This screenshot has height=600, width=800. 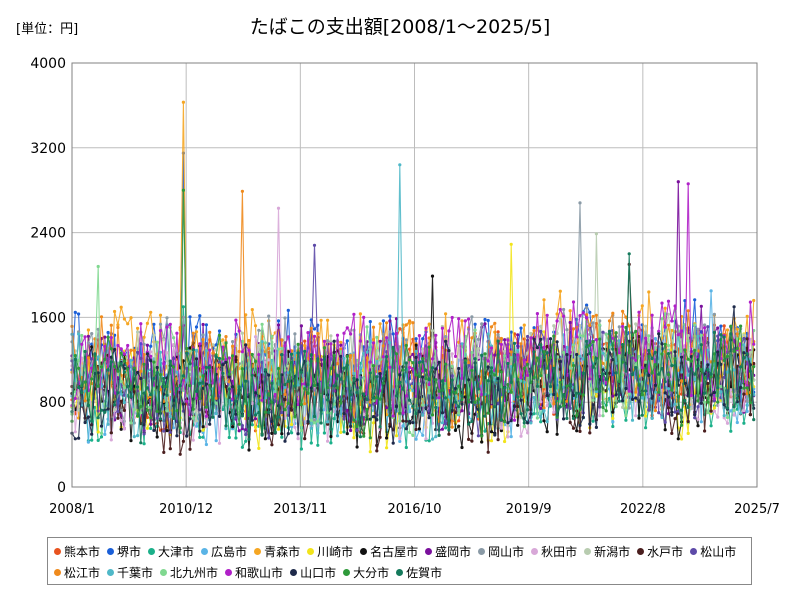 What do you see at coordinates (554, 551) in the screenshot?
I see `legend-item: 秋田市` at bounding box center [554, 551].